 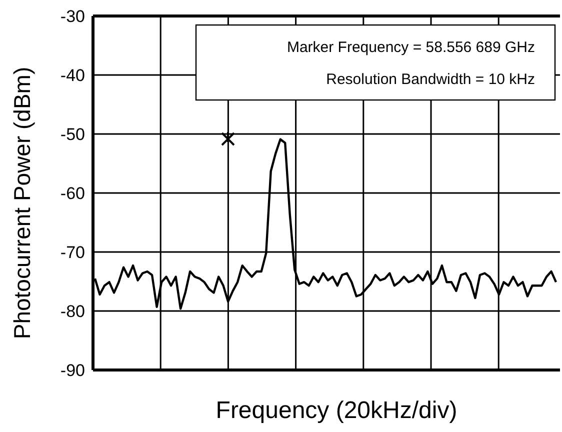 What do you see at coordinates (72, 75) in the screenshot?
I see `y-tick-label: -40` at bounding box center [72, 75].